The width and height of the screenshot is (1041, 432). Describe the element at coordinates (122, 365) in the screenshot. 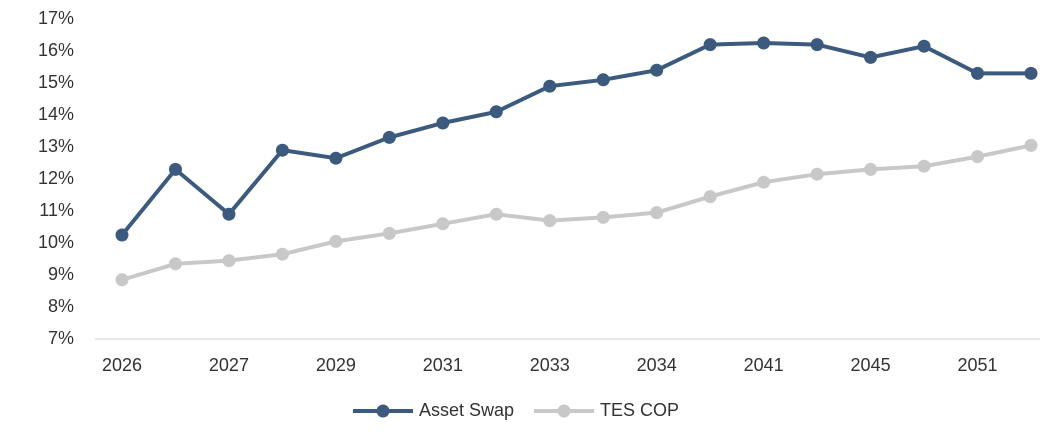

I see `x-tick-label: 2026` at that location.